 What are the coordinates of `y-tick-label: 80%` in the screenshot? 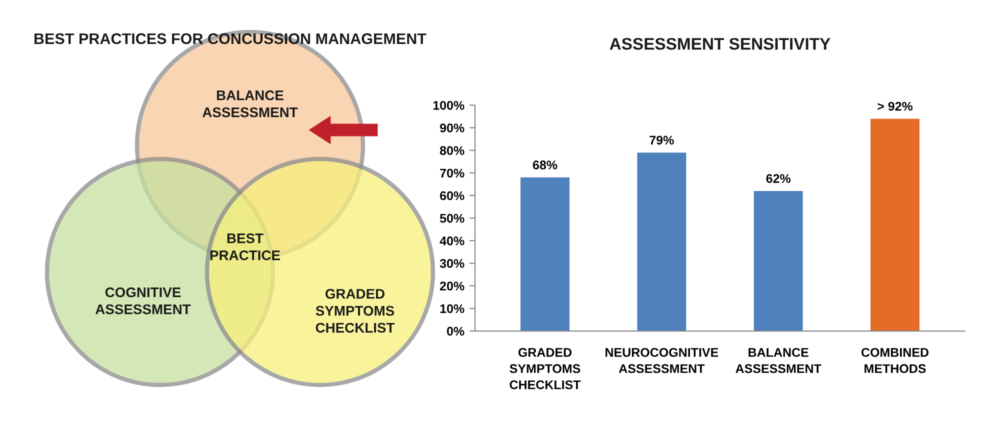 It's located at (452, 150).